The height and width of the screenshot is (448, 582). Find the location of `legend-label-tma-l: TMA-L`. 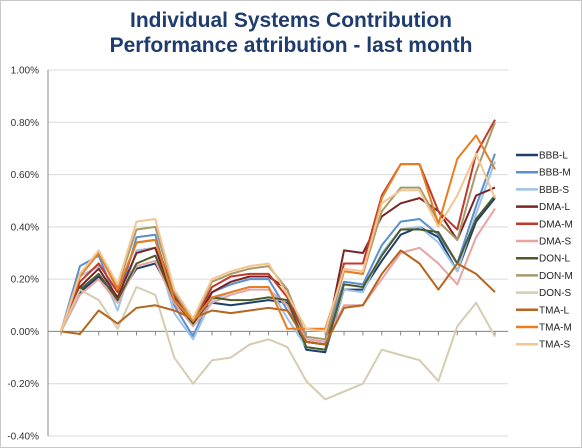

legend-label-tma-l: TMA-L is located at coordinates (554, 310).